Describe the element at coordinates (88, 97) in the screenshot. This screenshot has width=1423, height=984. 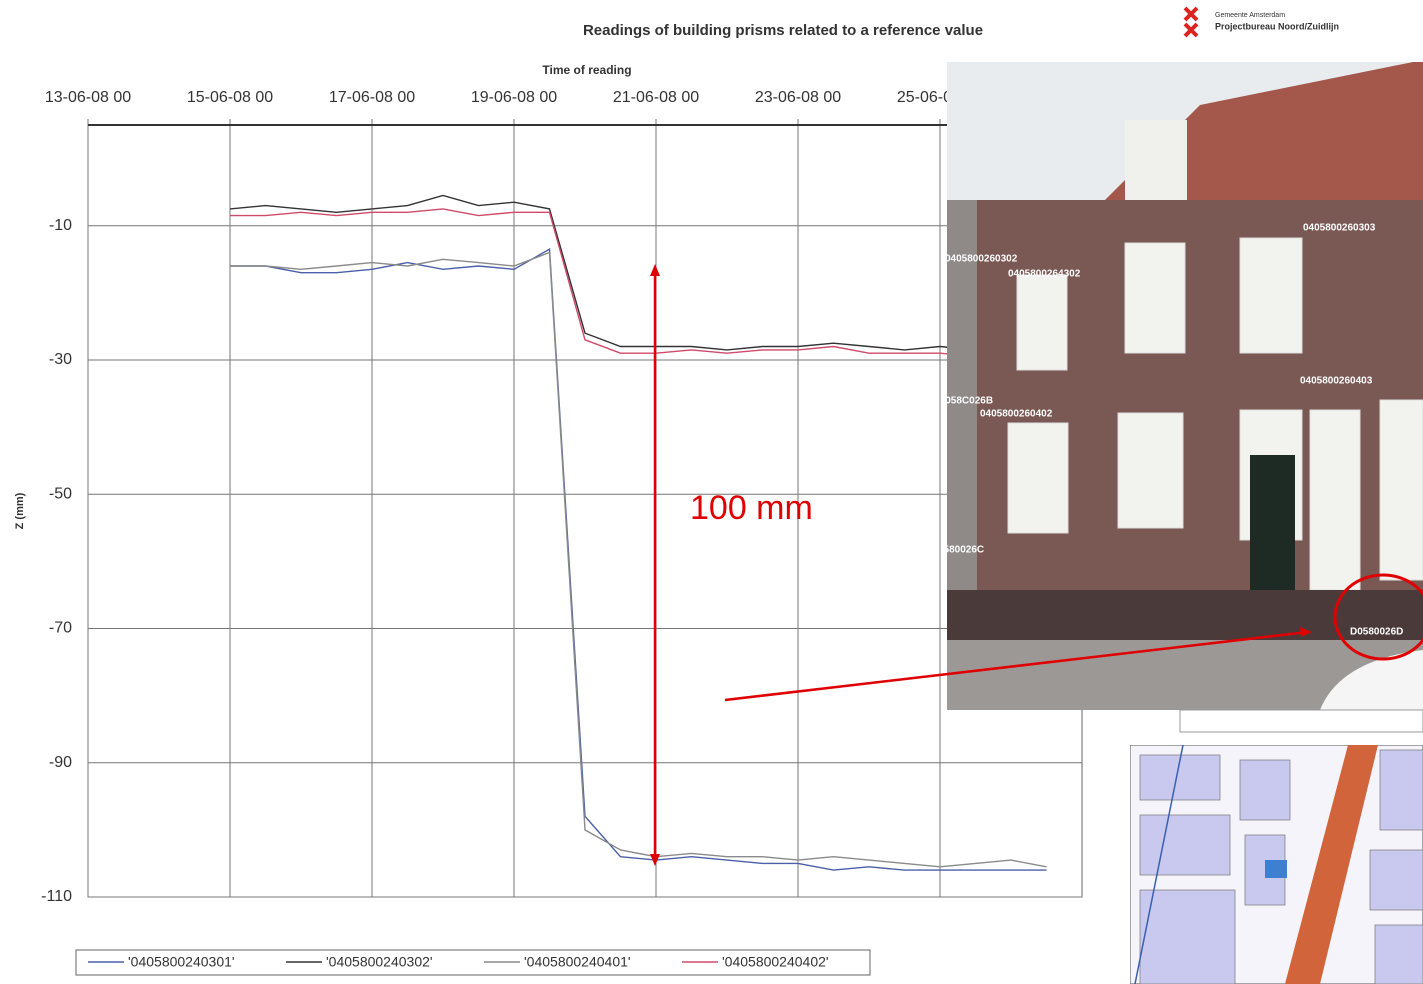
I see `x-tick-label: 13-06-08 00` at that location.